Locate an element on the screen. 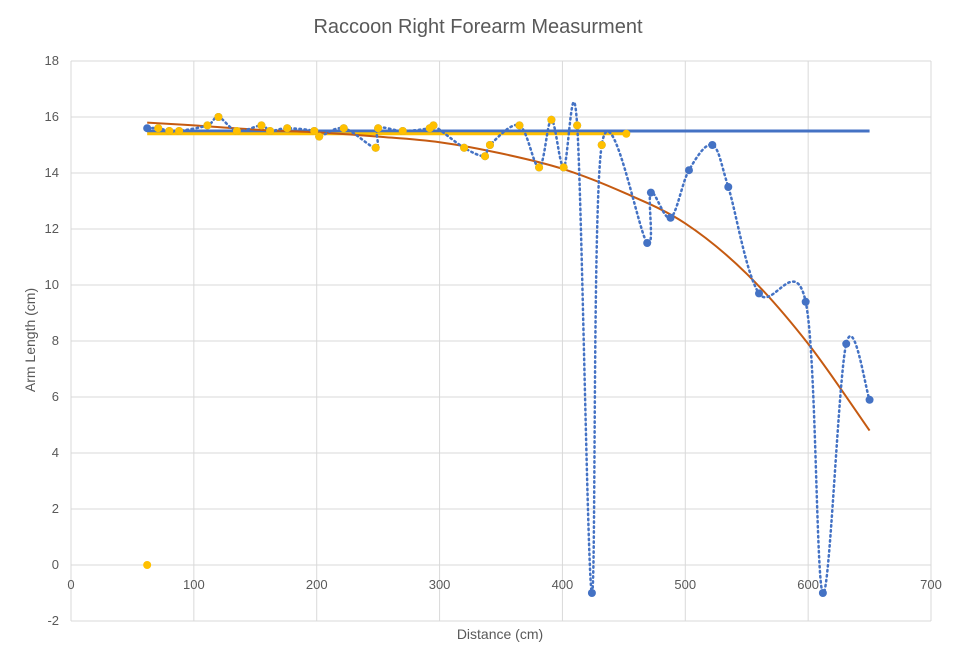 This screenshot has height=654, width=957. y-tick-label: 0 is located at coordinates (55, 564).